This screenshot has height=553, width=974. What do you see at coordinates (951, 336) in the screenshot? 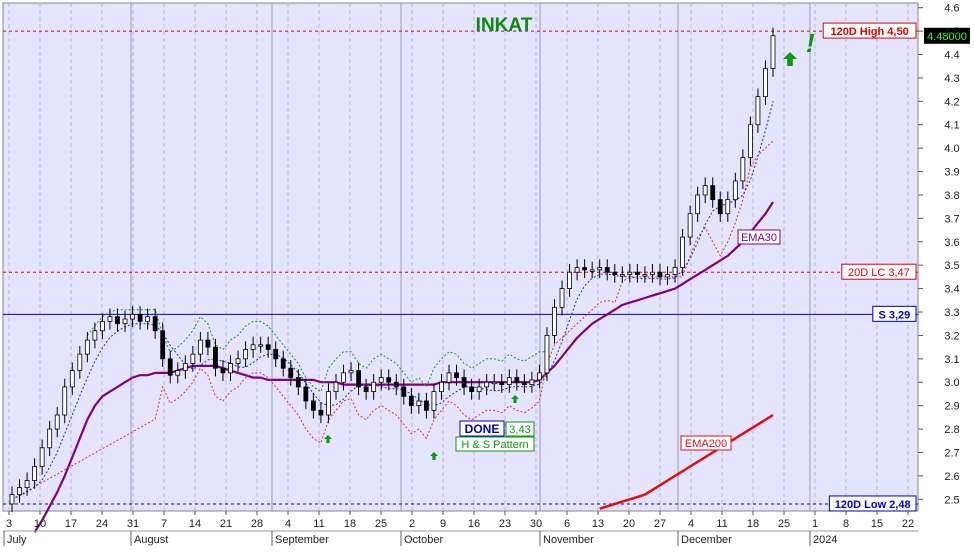
I see `y-tick-label: 3.2` at bounding box center [951, 336].